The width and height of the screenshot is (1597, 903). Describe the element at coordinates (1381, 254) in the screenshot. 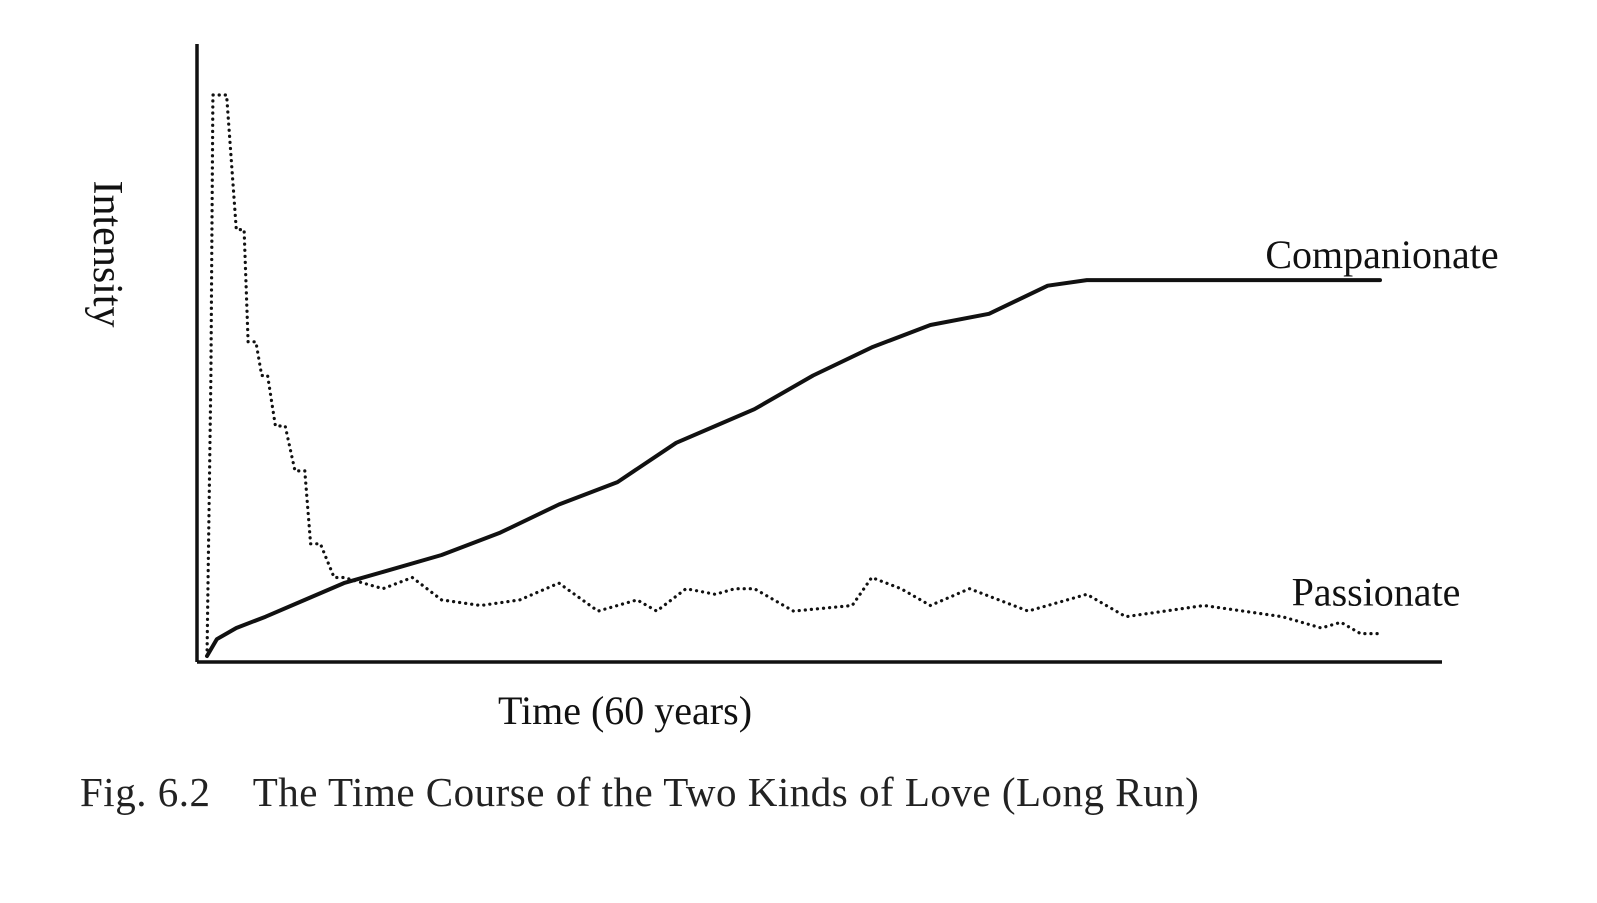

I see `series-label-companionate: Companionate` at that location.